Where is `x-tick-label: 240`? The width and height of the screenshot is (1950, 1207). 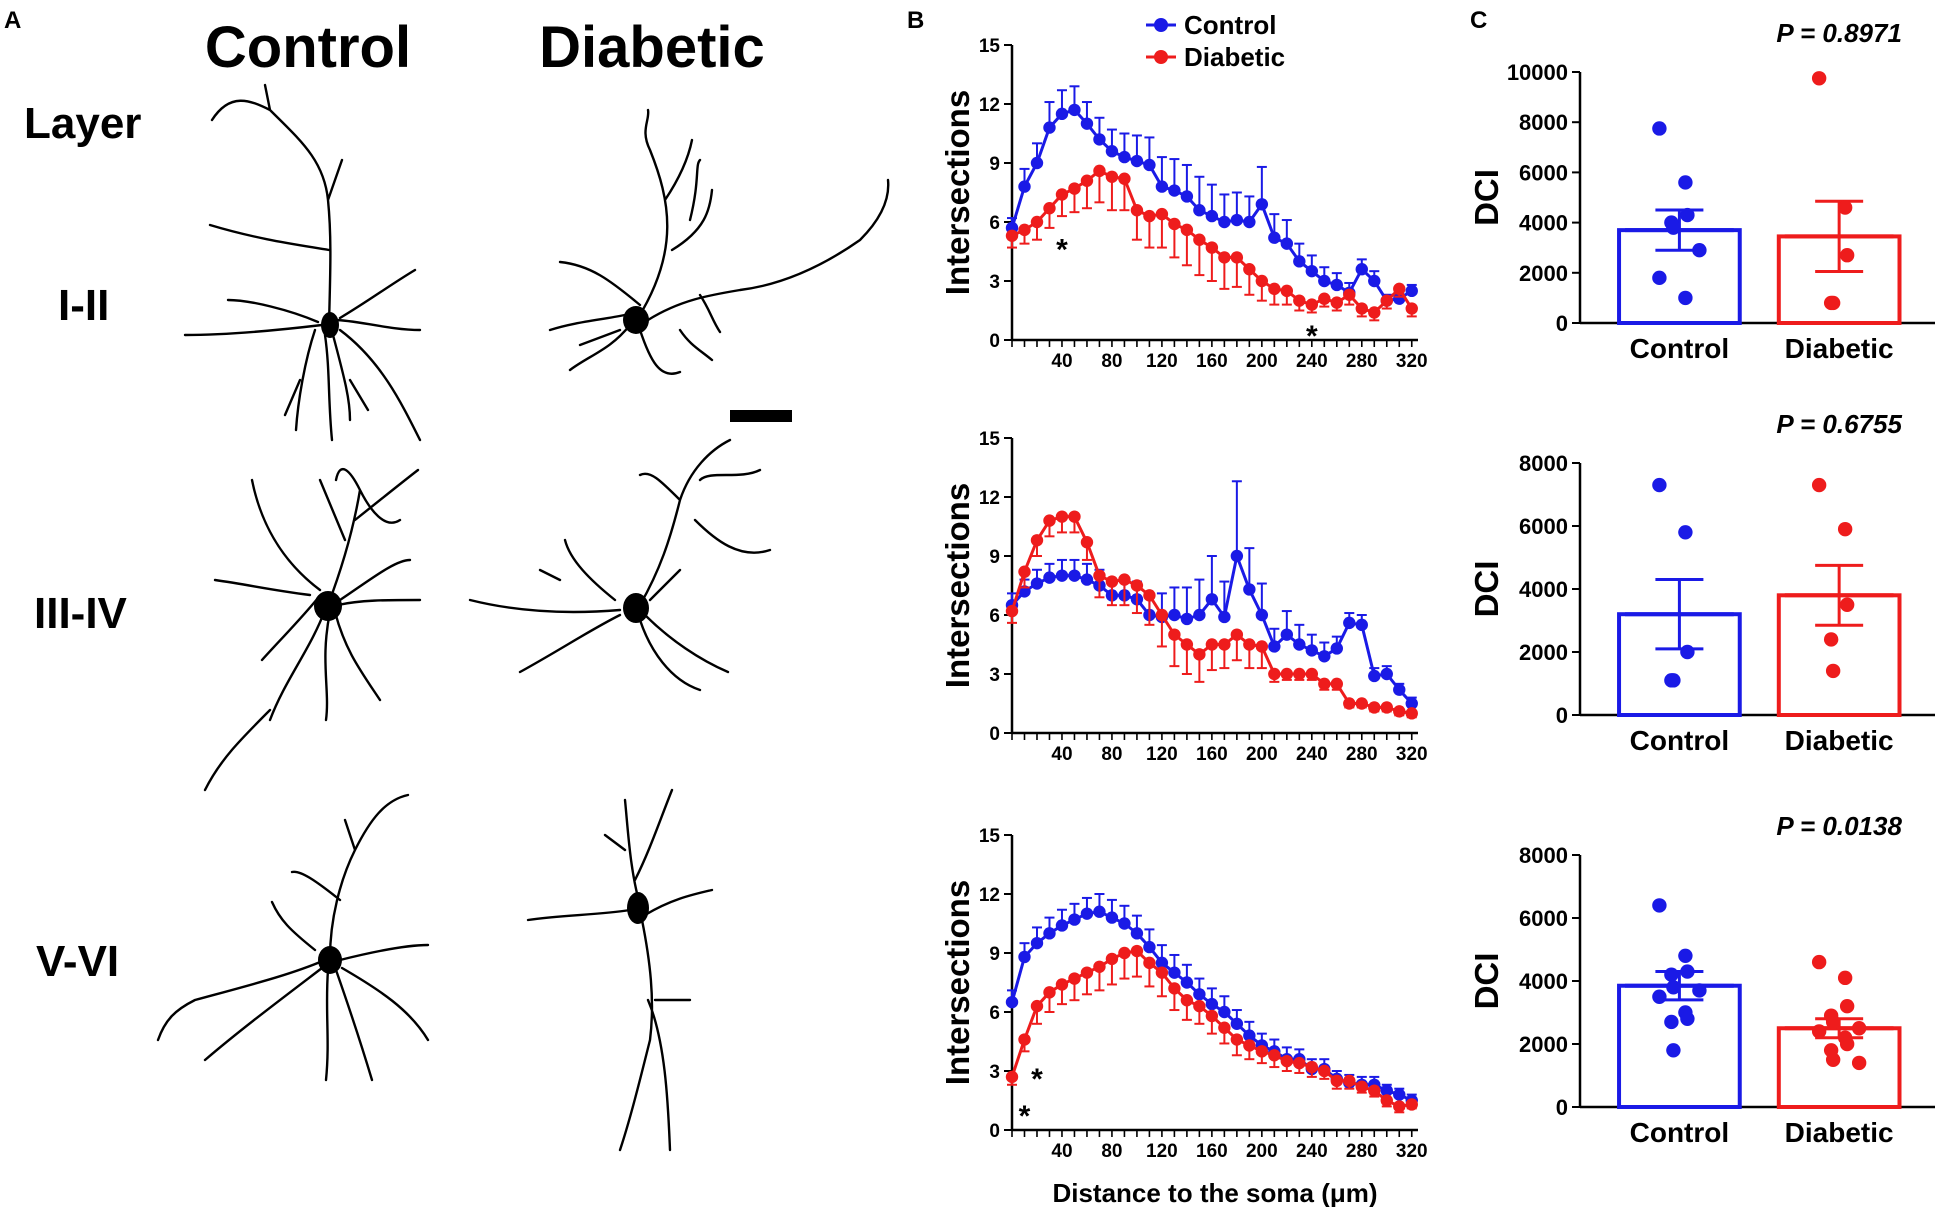 x-tick-label: 240 is located at coordinates (1312, 1151).